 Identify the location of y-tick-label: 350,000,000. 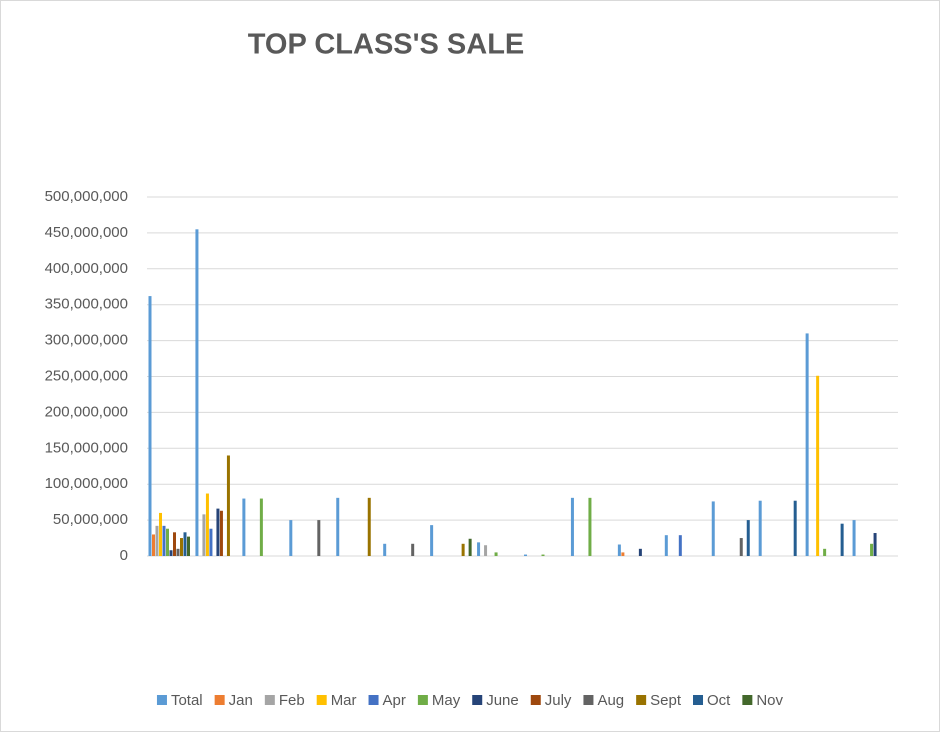
(86, 304).